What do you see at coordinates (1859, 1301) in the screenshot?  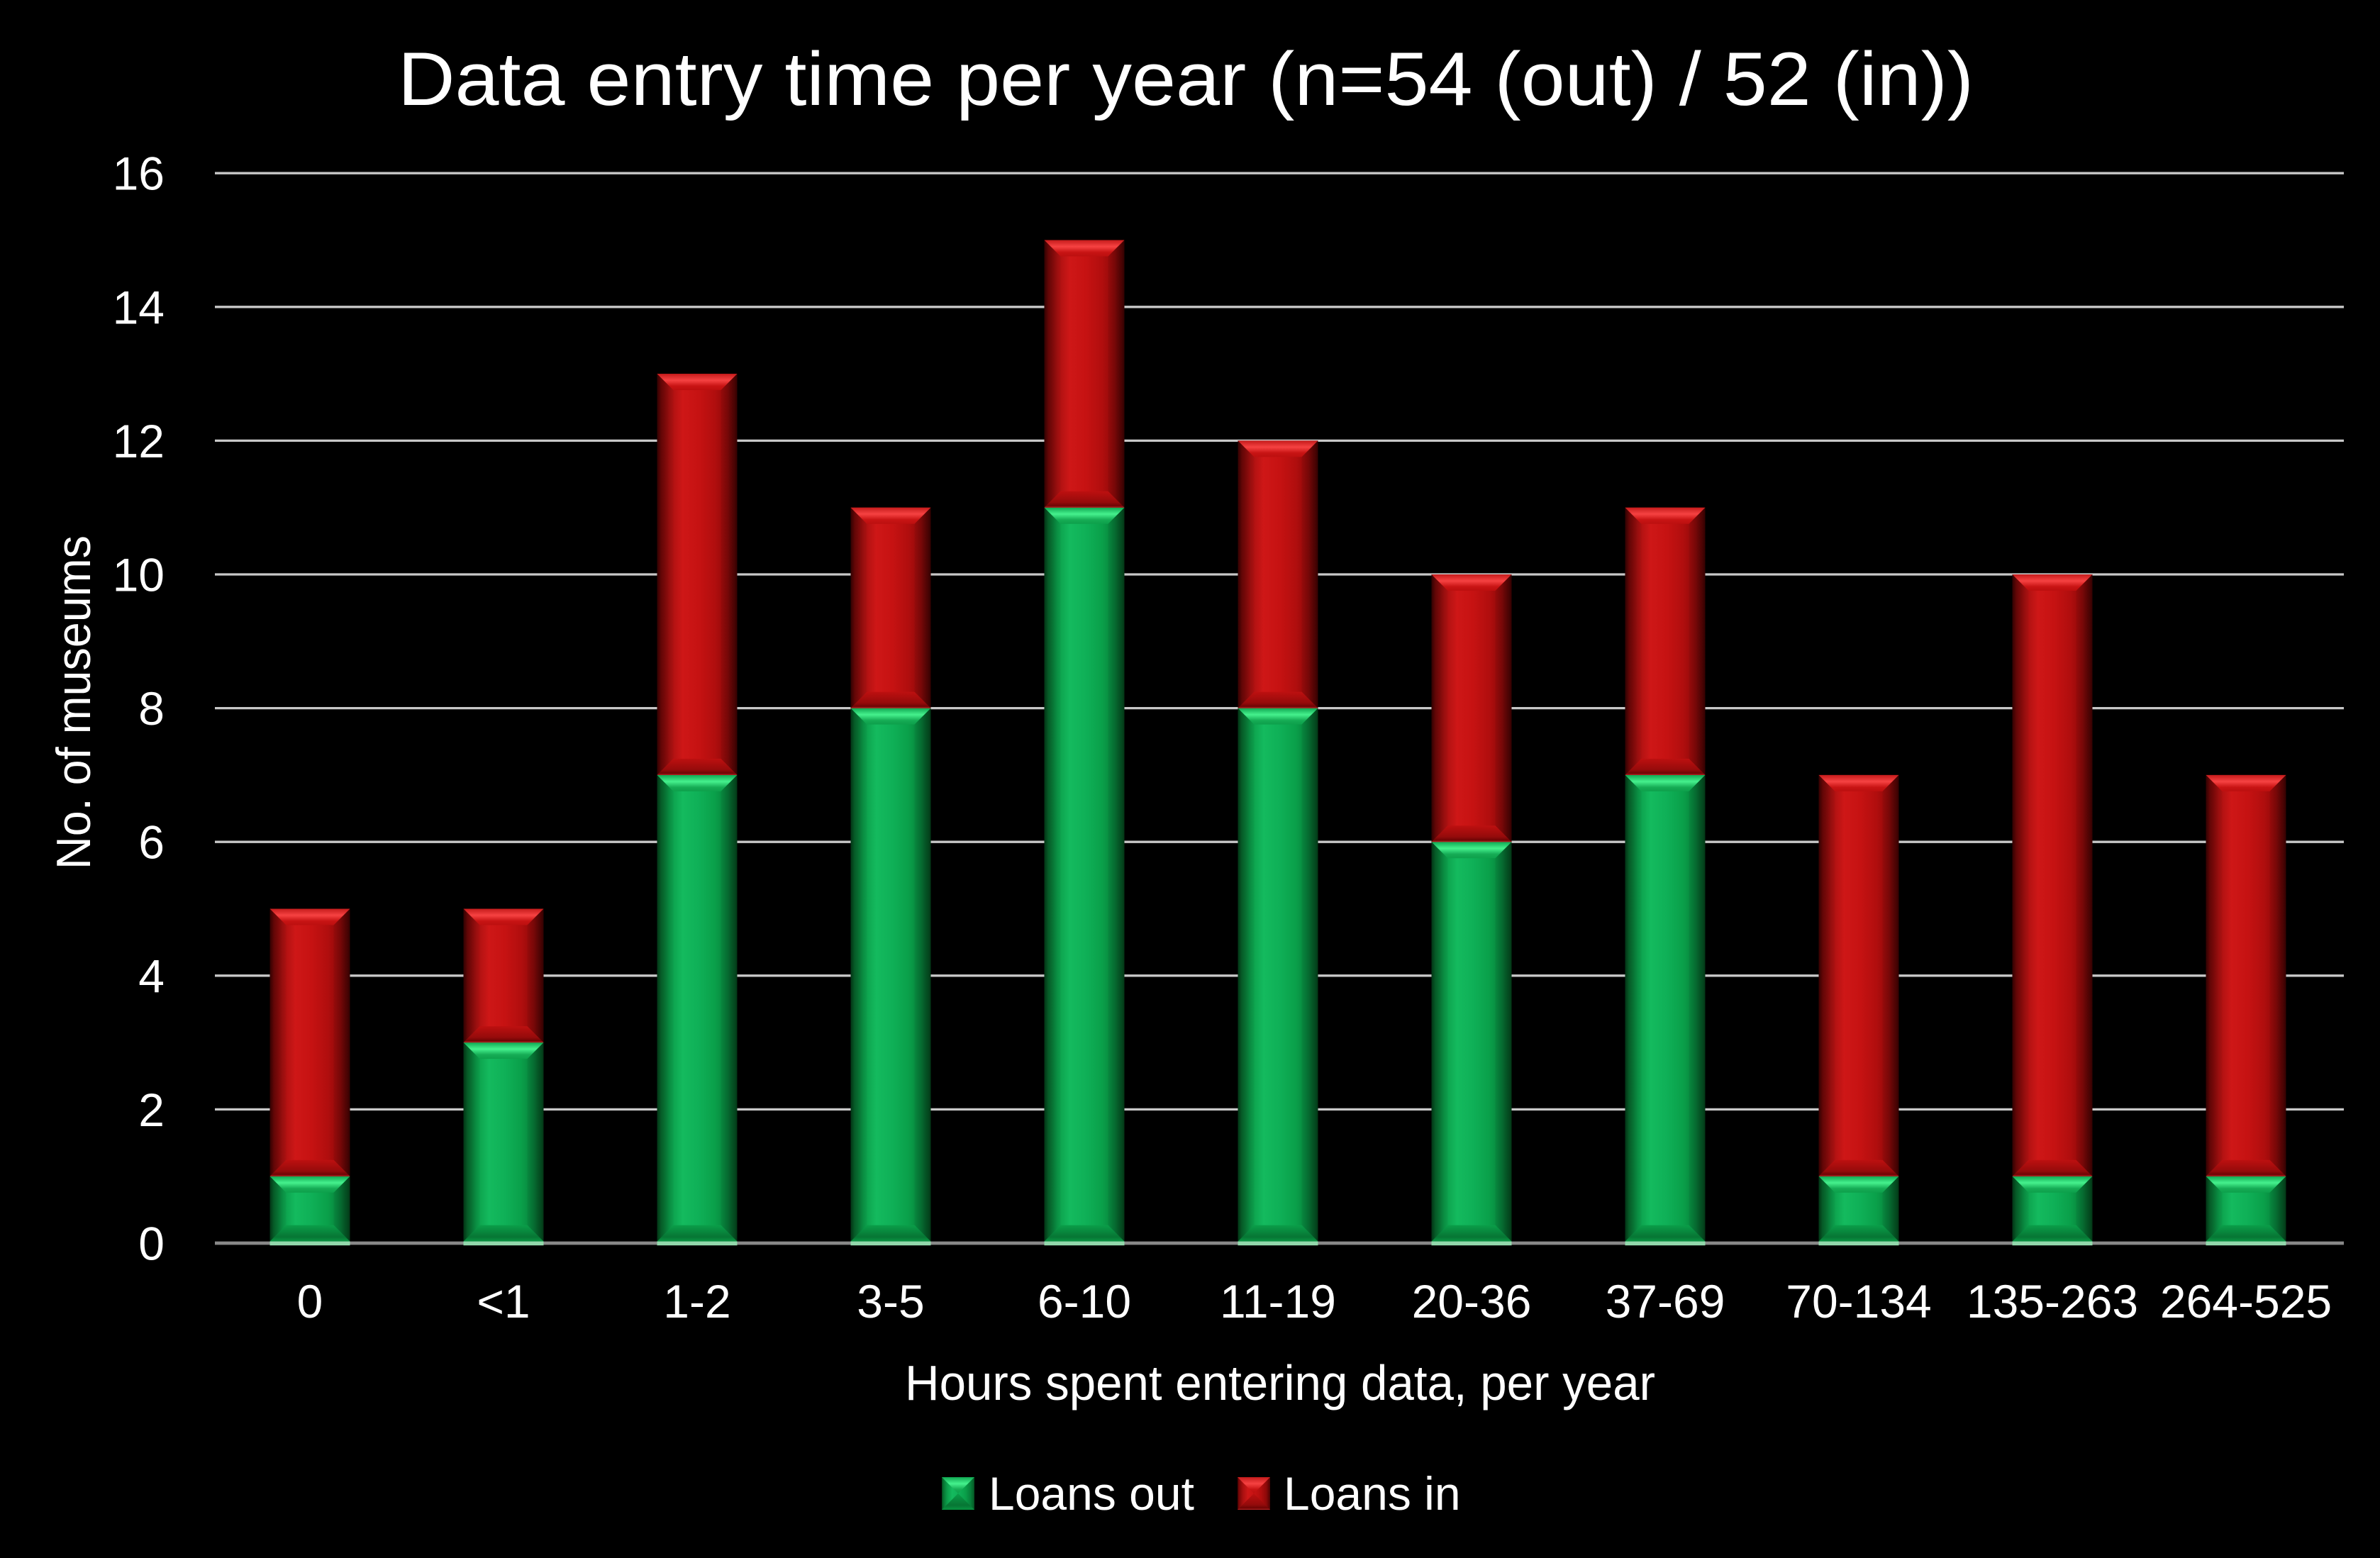 I see `svg-text: 70-134` at bounding box center [1859, 1301].